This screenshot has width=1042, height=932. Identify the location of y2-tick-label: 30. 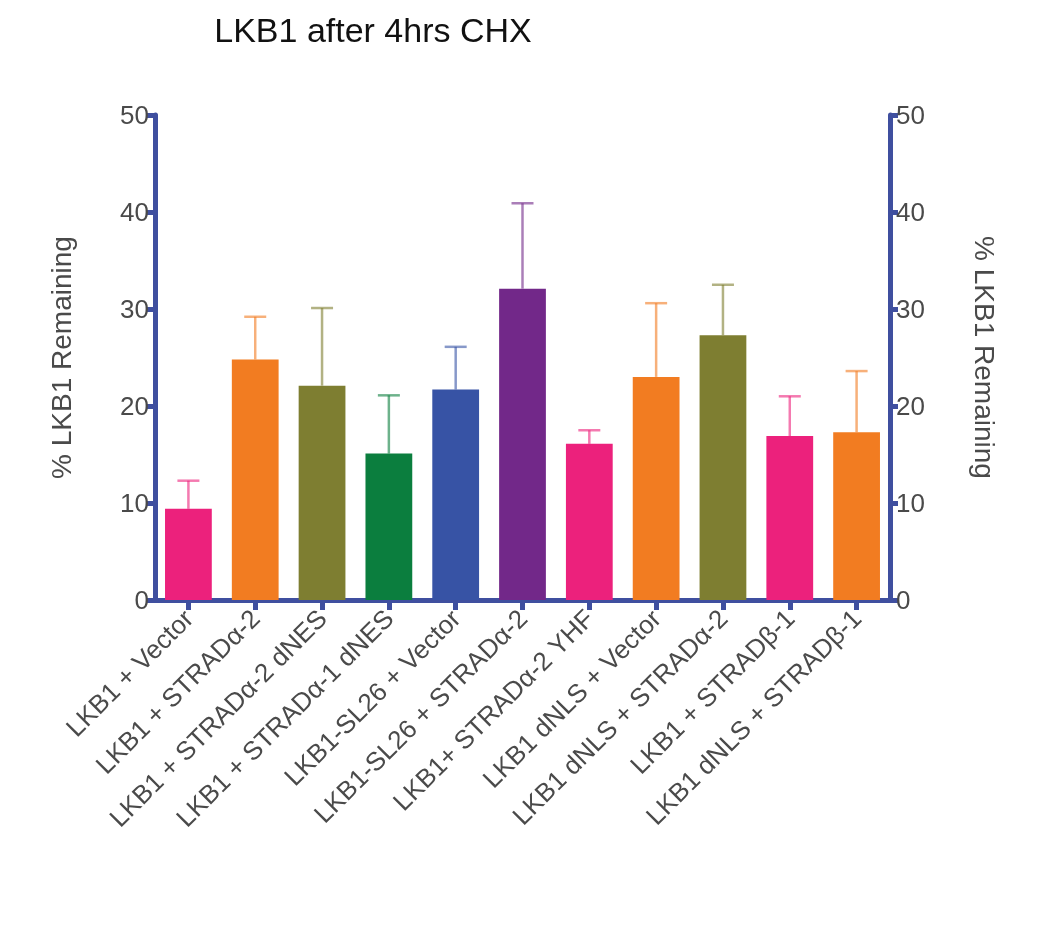
(910, 309).